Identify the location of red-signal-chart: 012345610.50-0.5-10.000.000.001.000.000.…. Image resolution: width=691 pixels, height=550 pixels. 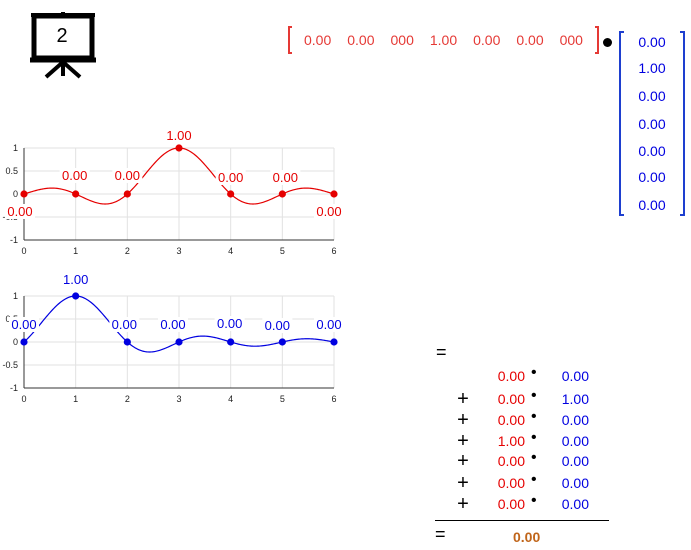
(173, 192).